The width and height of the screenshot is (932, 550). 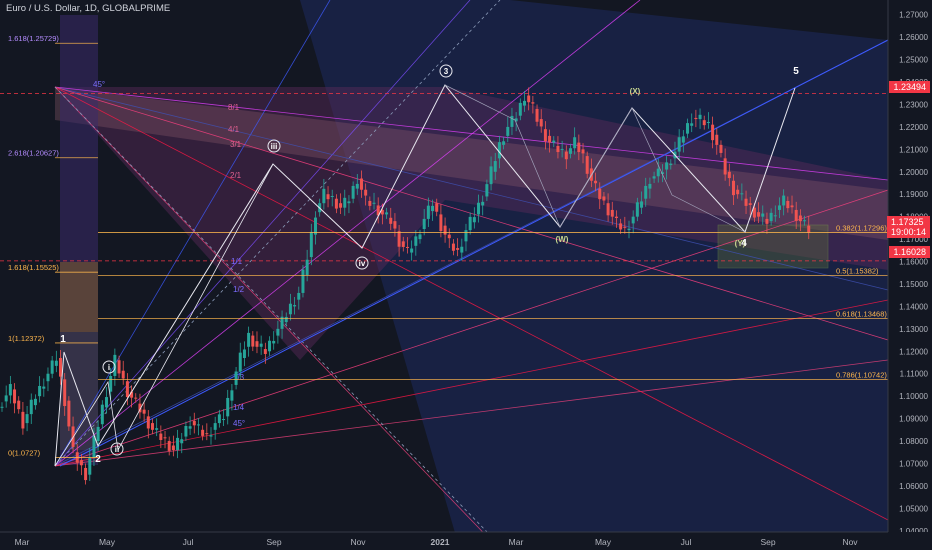 What do you see at coordinates (913, 396) in the screenshot?
I see `y-tick-label: 1.10000` at bounding box center [913, 396].